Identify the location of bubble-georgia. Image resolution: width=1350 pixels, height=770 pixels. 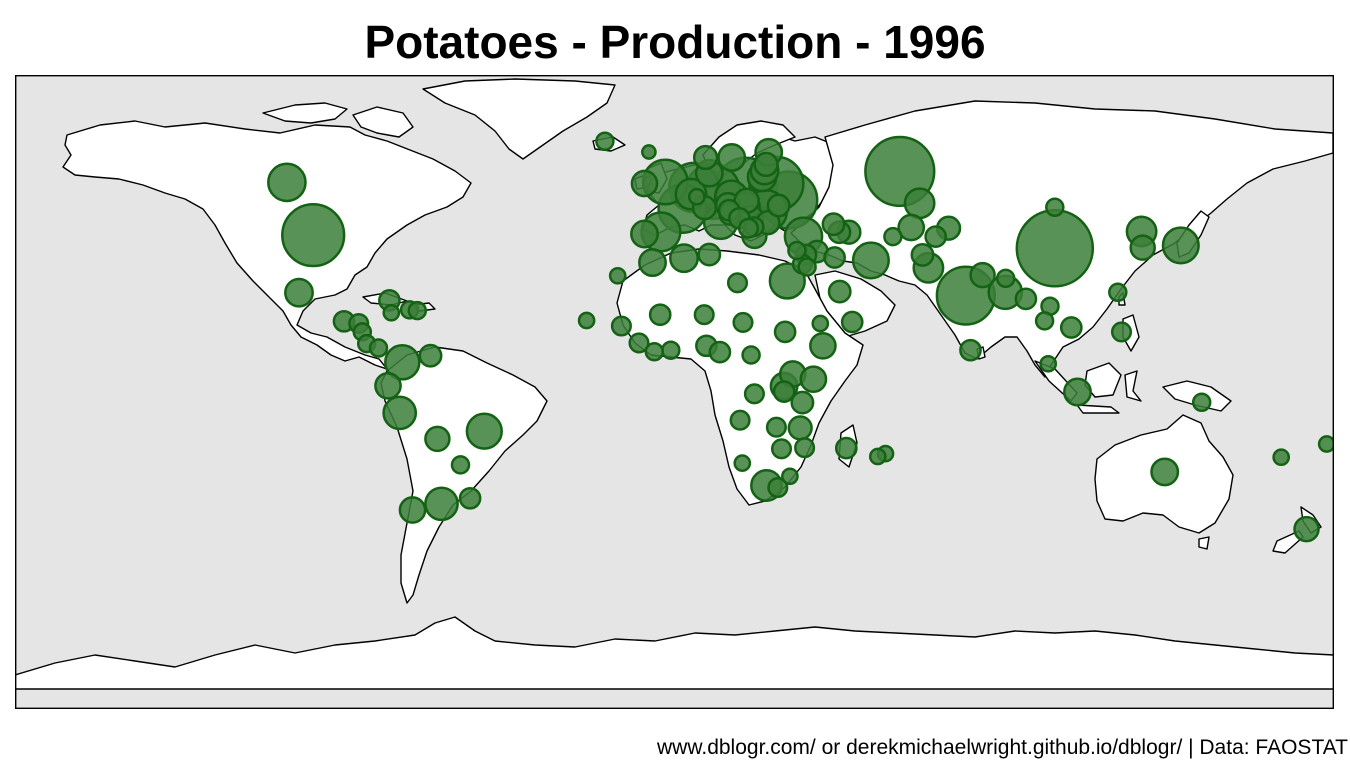
(833, 224).